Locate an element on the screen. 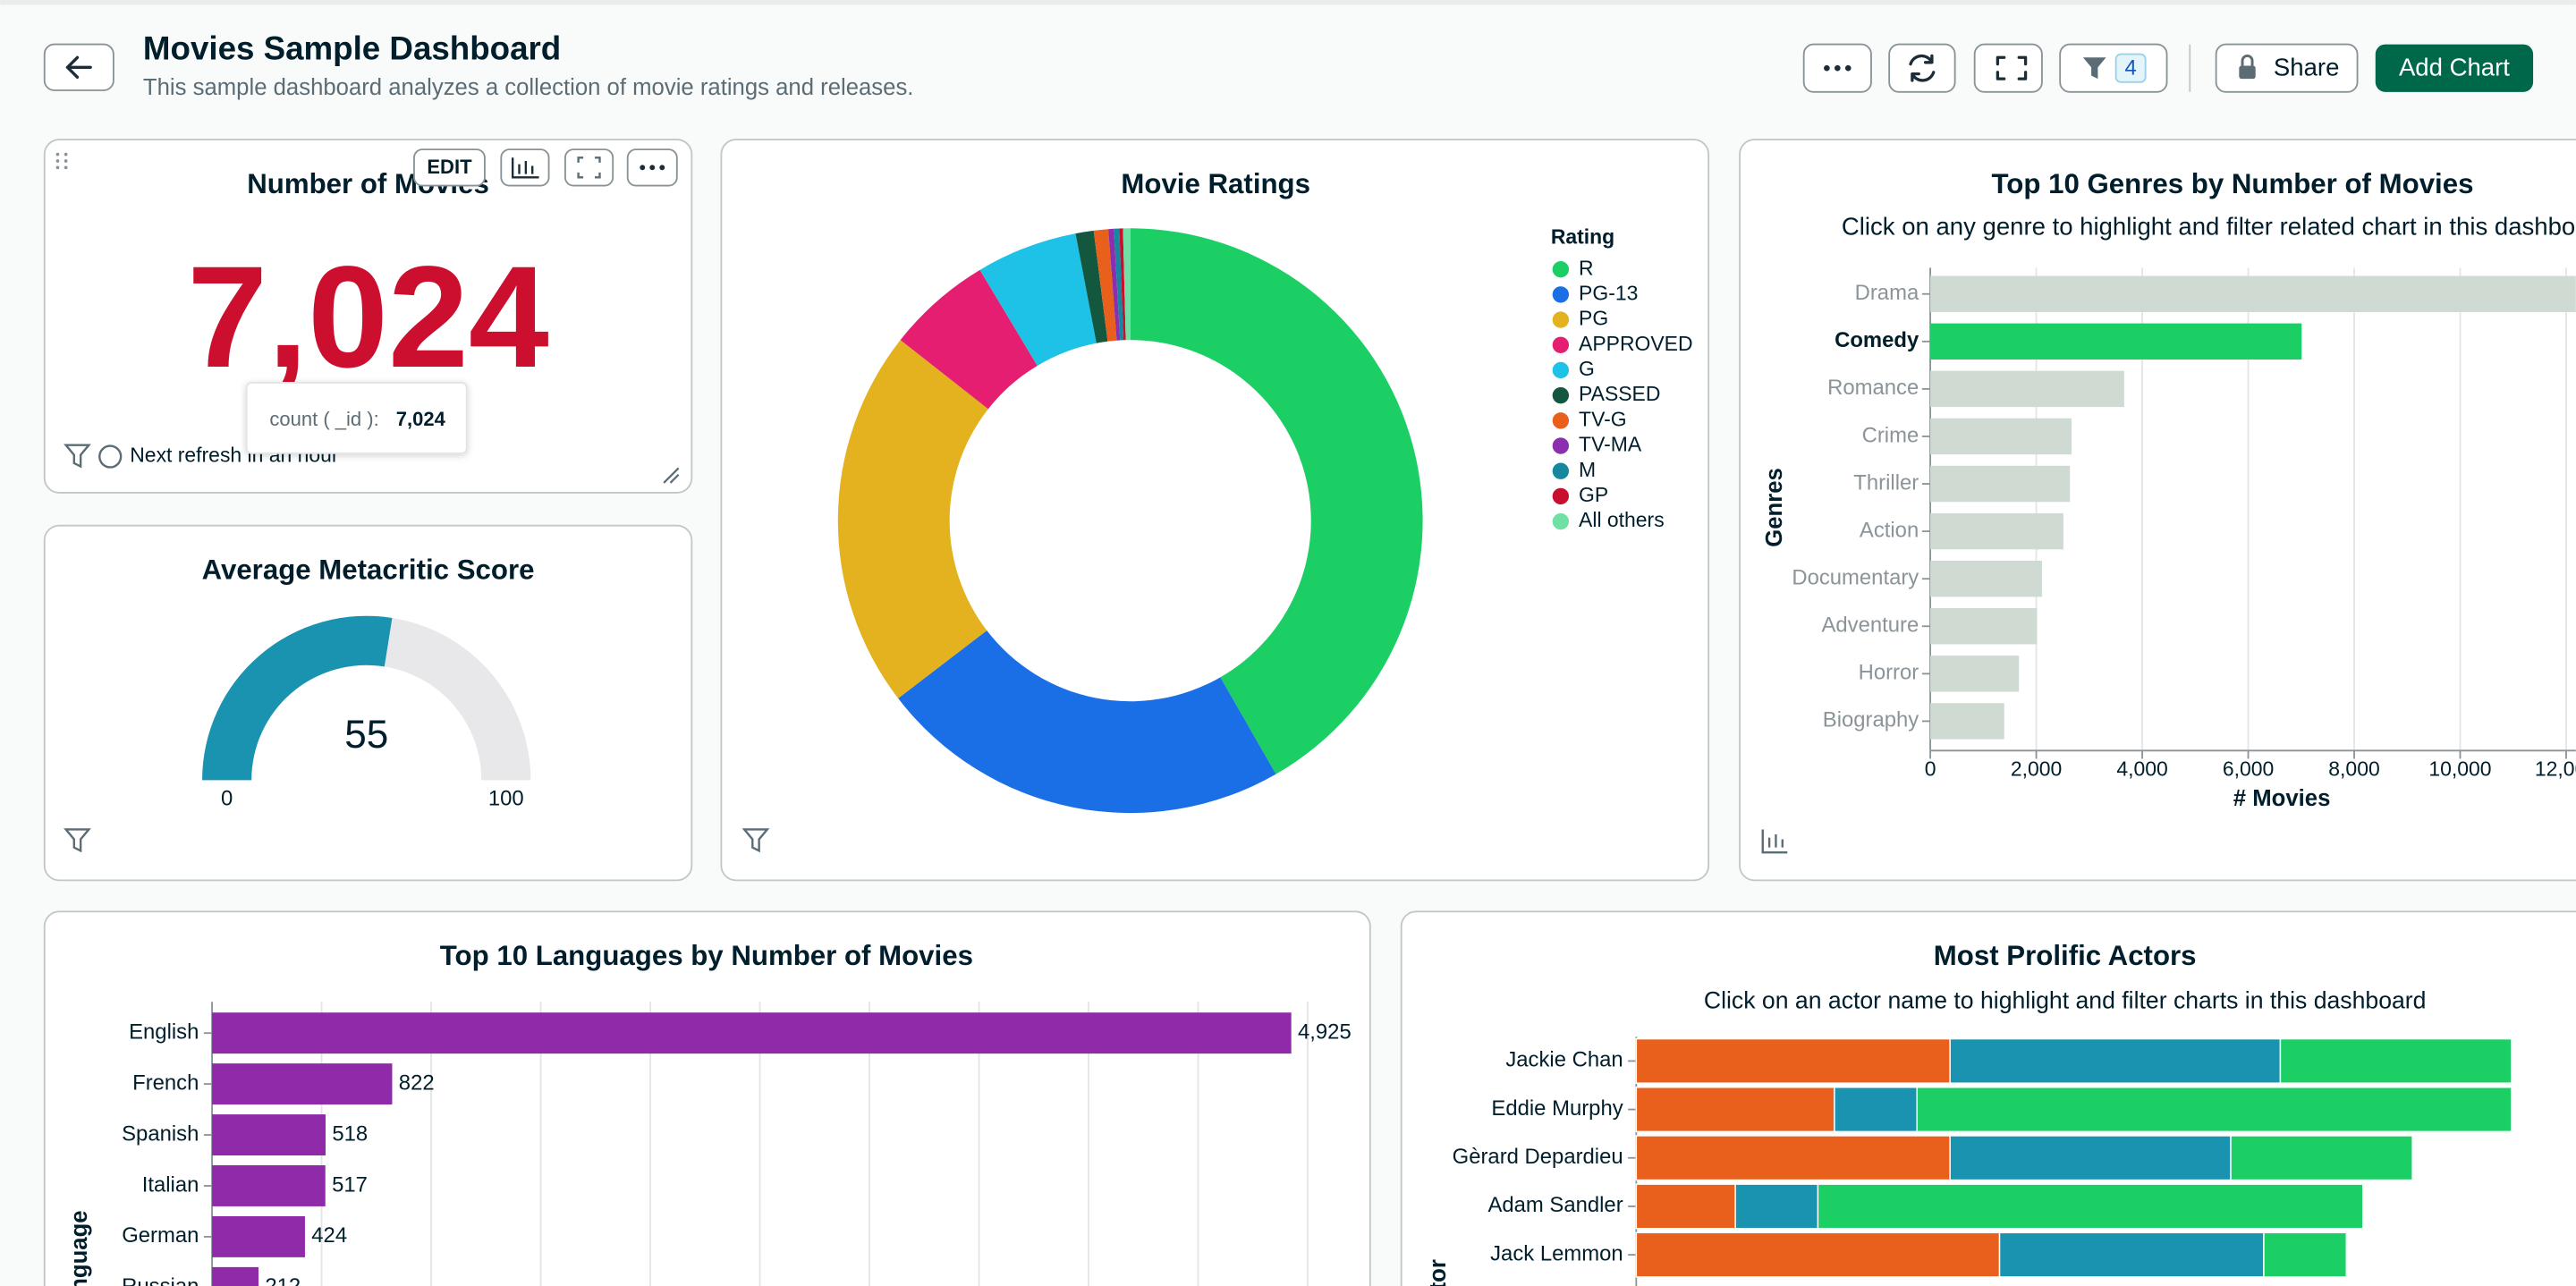 This screenshot has height=1286, width=2576. legend-label: PG-13 is located at coordinates (1608, 292).